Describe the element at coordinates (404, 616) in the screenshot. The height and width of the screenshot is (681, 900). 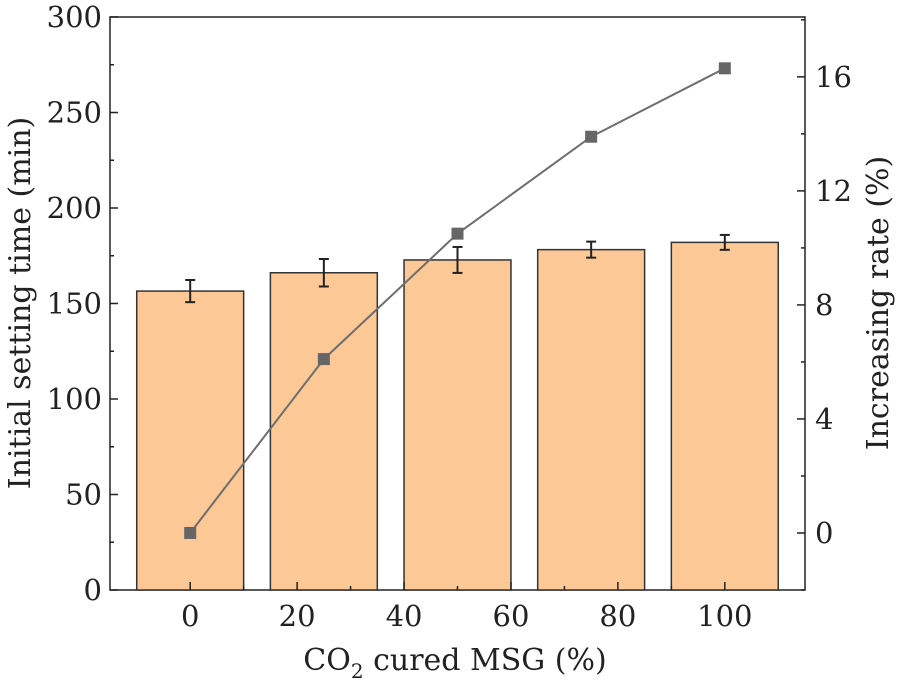
I see `x-tick-label: 40` at that location.